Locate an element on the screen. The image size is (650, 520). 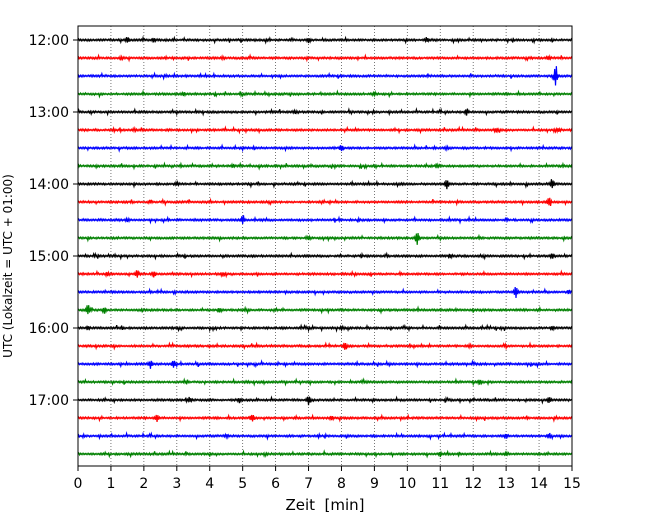
y-axis-ticks: 12:00 13:00 14:00 15:00 16:00 17:00 is located at coordinates (53, 221).